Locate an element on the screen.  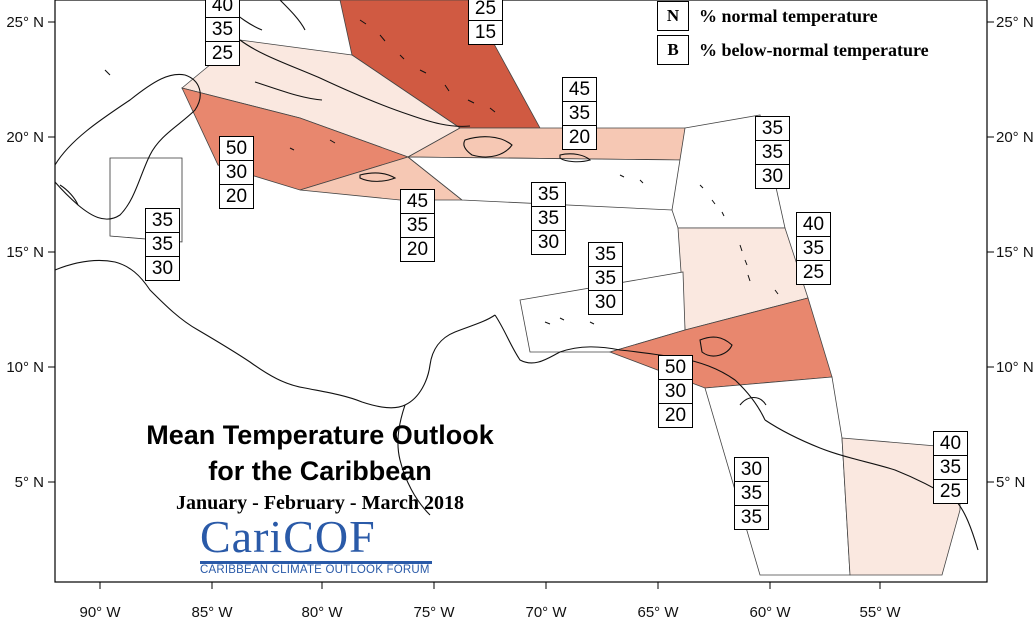
region-stack-windward: 40 35 25 is located at coordinates (813, 248).